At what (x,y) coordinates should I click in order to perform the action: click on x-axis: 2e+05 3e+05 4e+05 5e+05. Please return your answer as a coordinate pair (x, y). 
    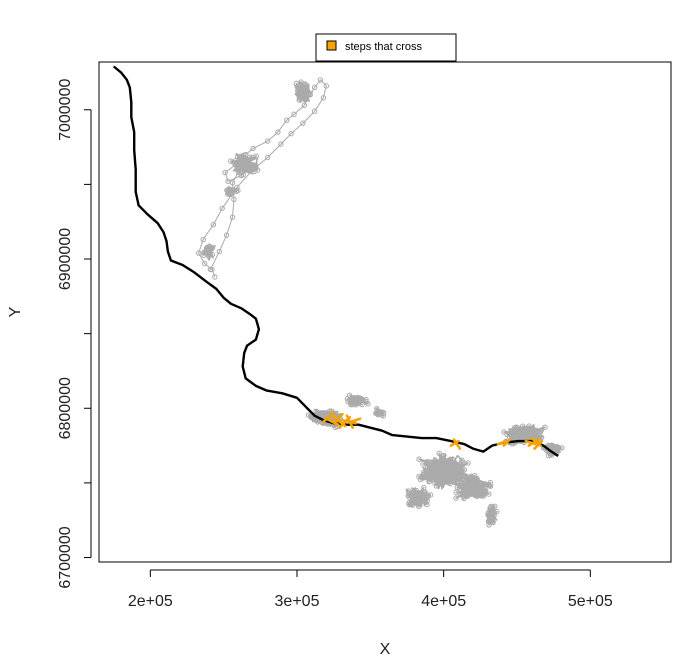
    Looking at the image, I should click on (370, 589).